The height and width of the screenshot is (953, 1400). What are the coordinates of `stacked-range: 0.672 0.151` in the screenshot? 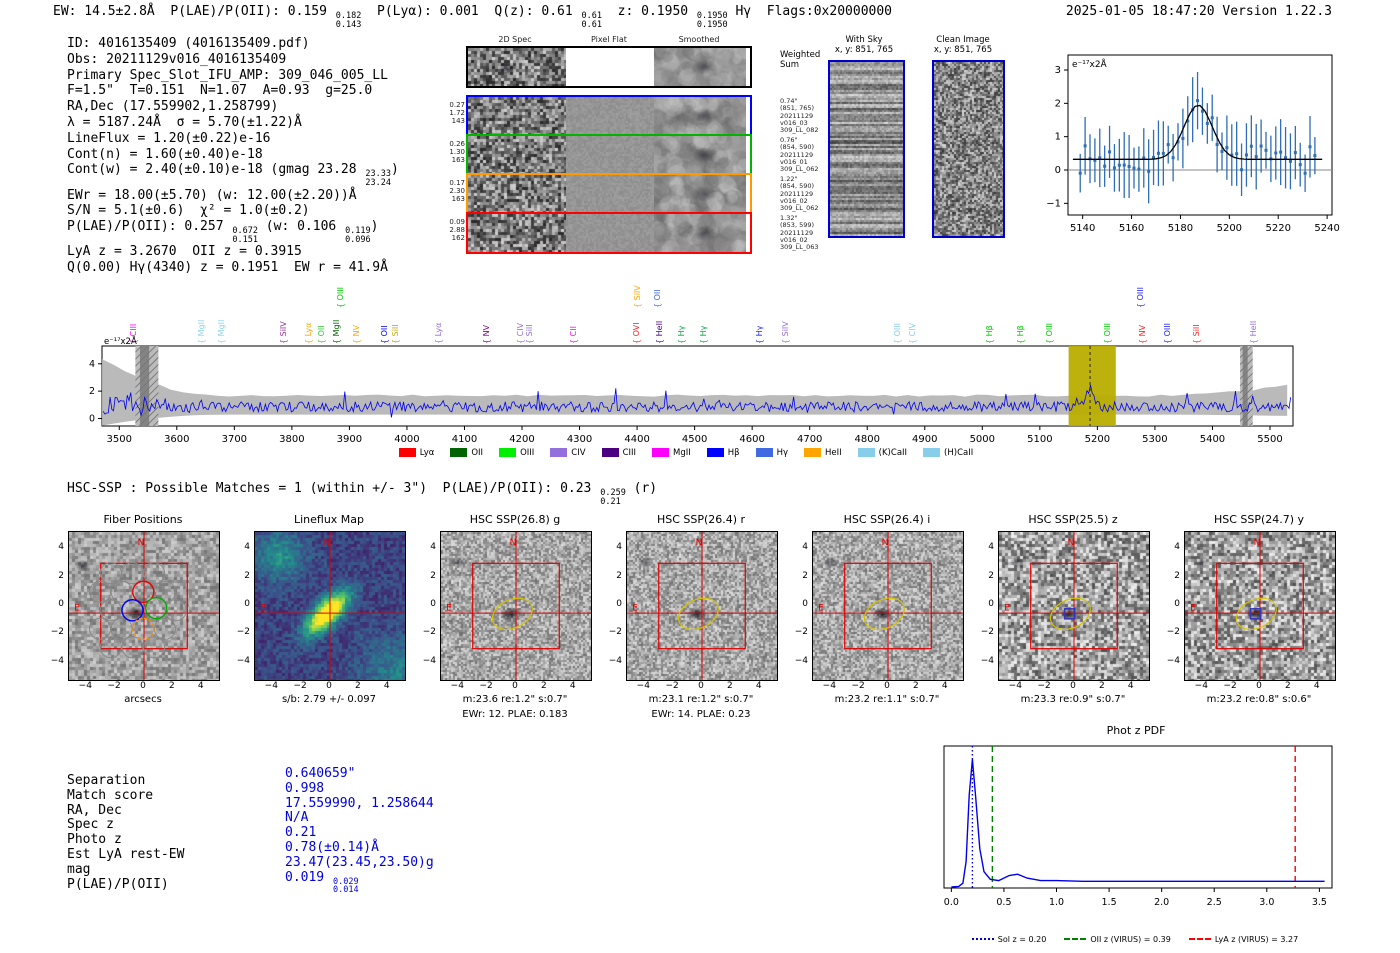 It's located at (245, 235).